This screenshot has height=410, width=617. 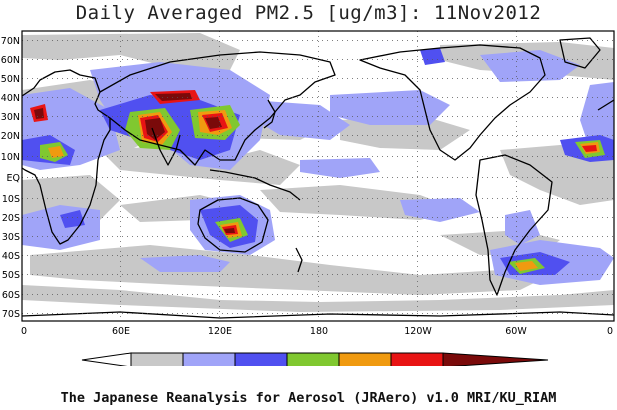 What do you see at coordinates (10, 157) in the screenshot?
I see `lat-label: 10N` at bounding box center [10, 157].